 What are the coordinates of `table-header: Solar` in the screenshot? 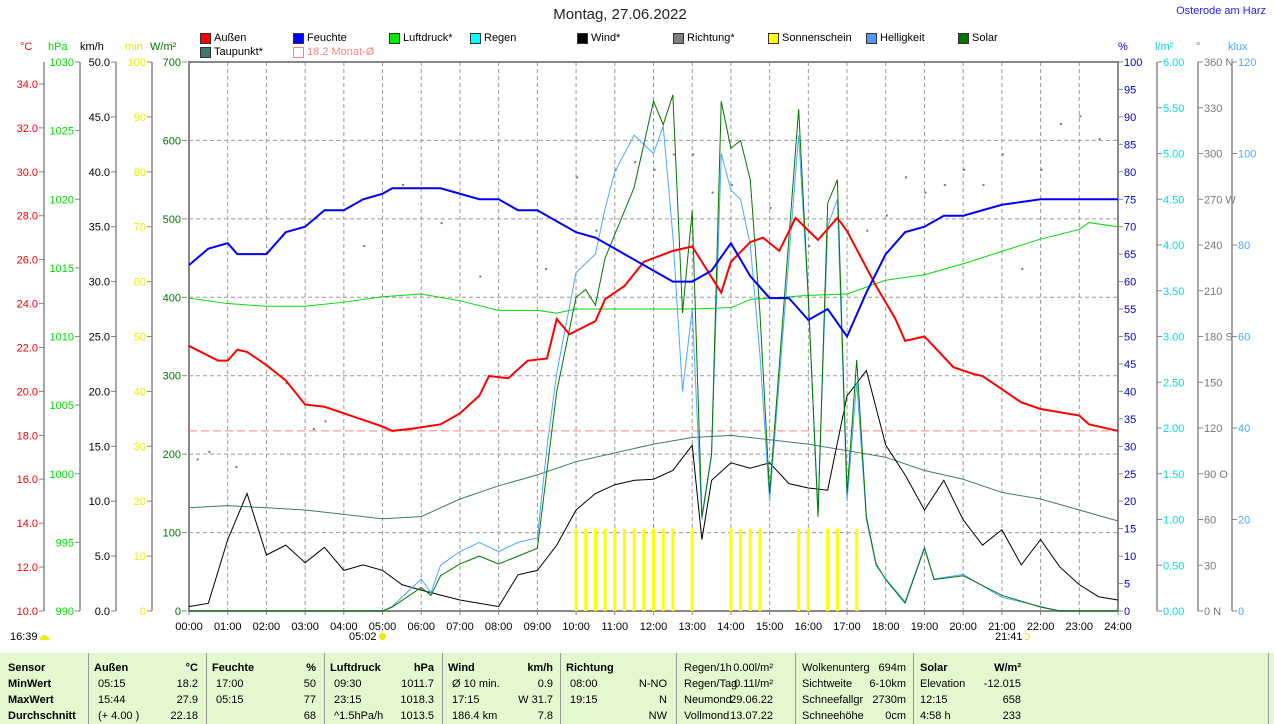 It's located at (934, 668).